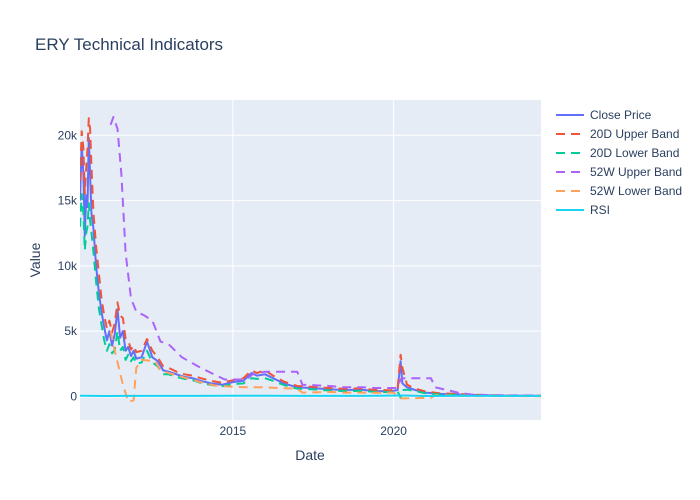 This screenshot has height=500, width=700. Describe the element at coordinates (636, 191) in the screenshot. I see `legend-label: 52W Lower Band` at that location.